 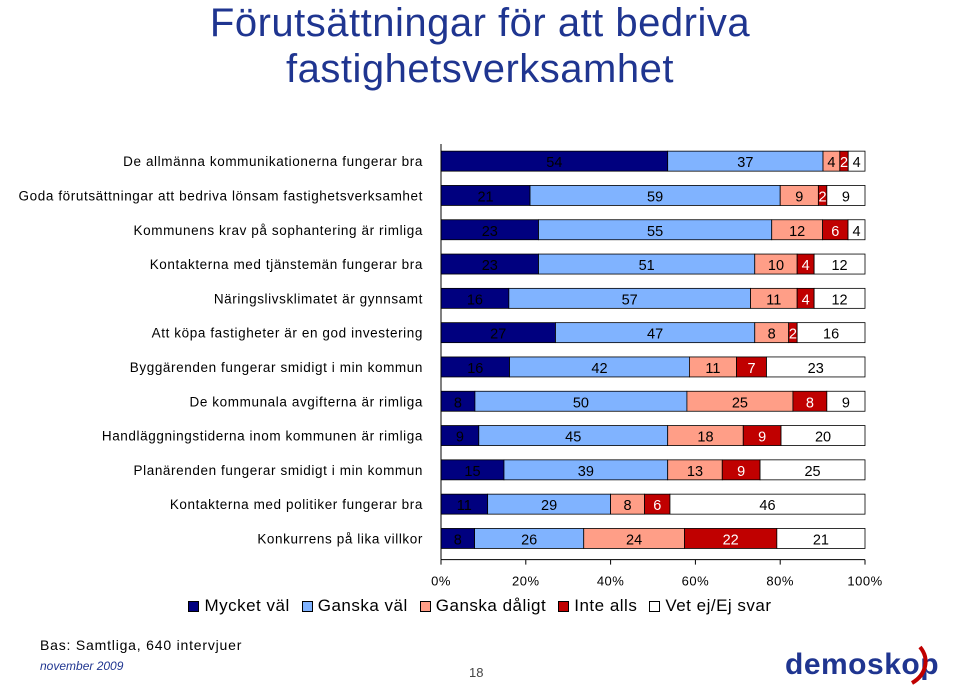 I want to click on legend-label: Vet ej/Ej svar, so click(x=718, y=605).